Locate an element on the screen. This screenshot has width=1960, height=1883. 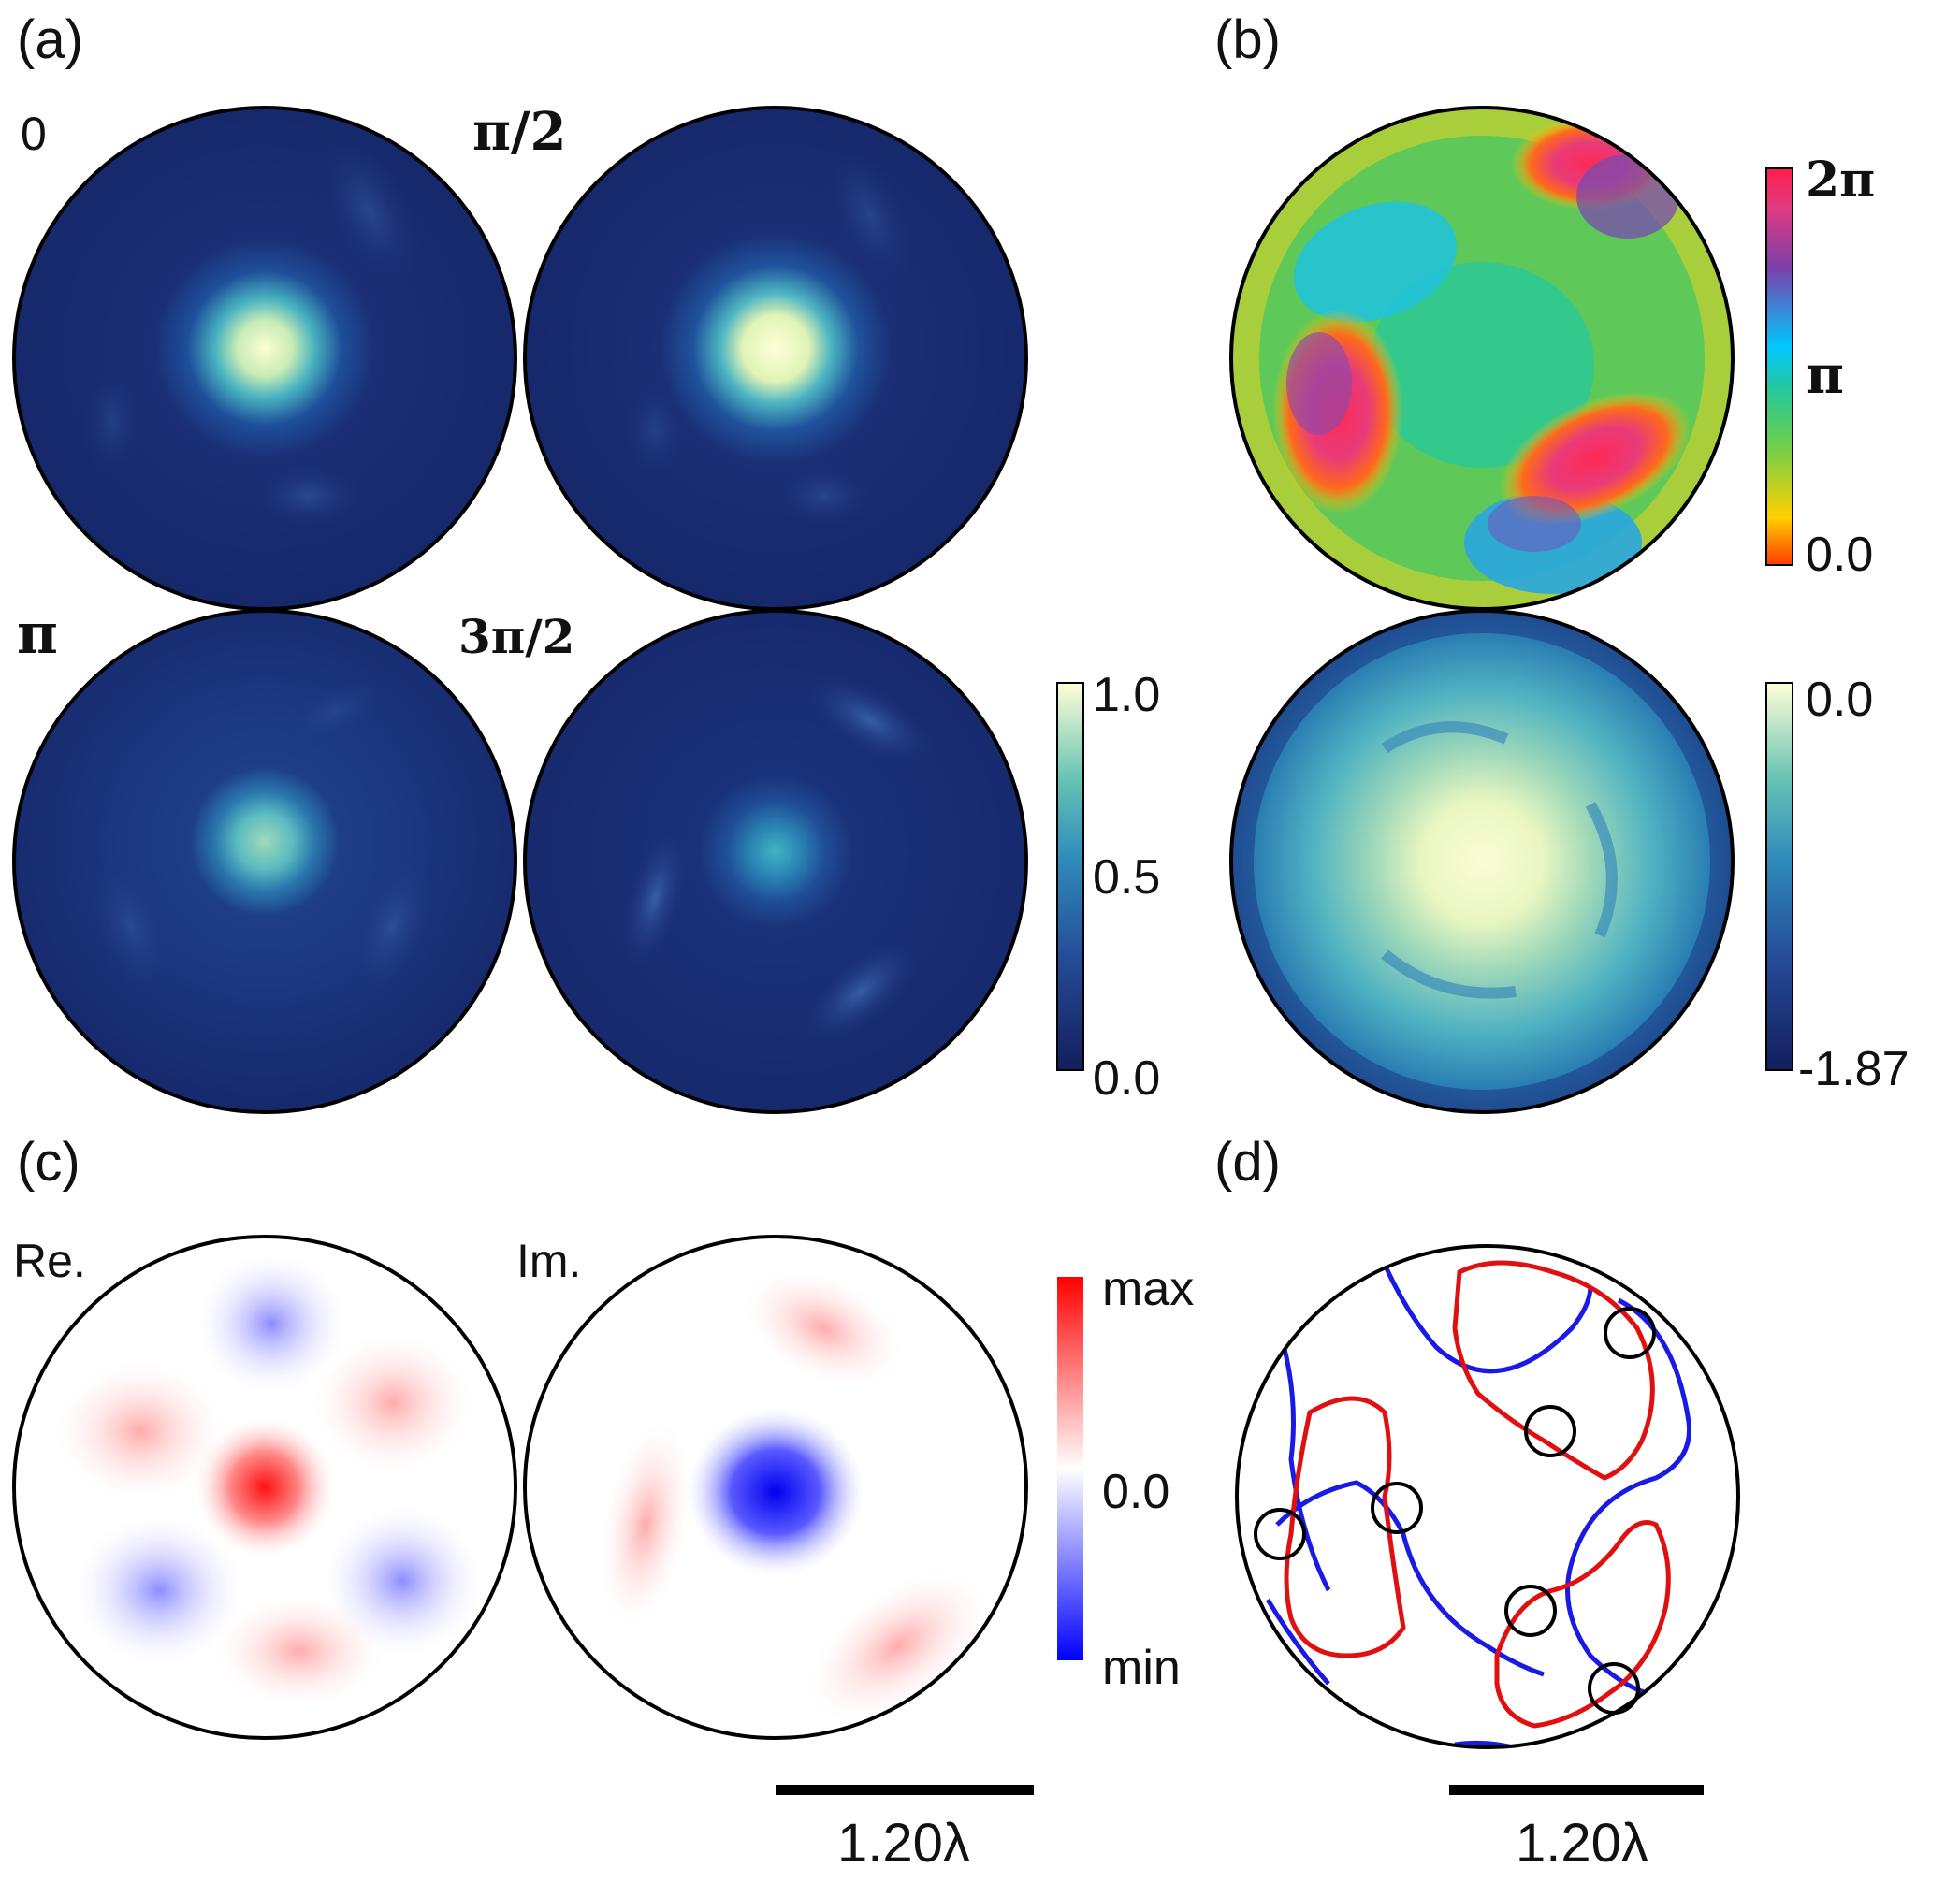
phase-label-pi: π is located at coordinates (37, 634).